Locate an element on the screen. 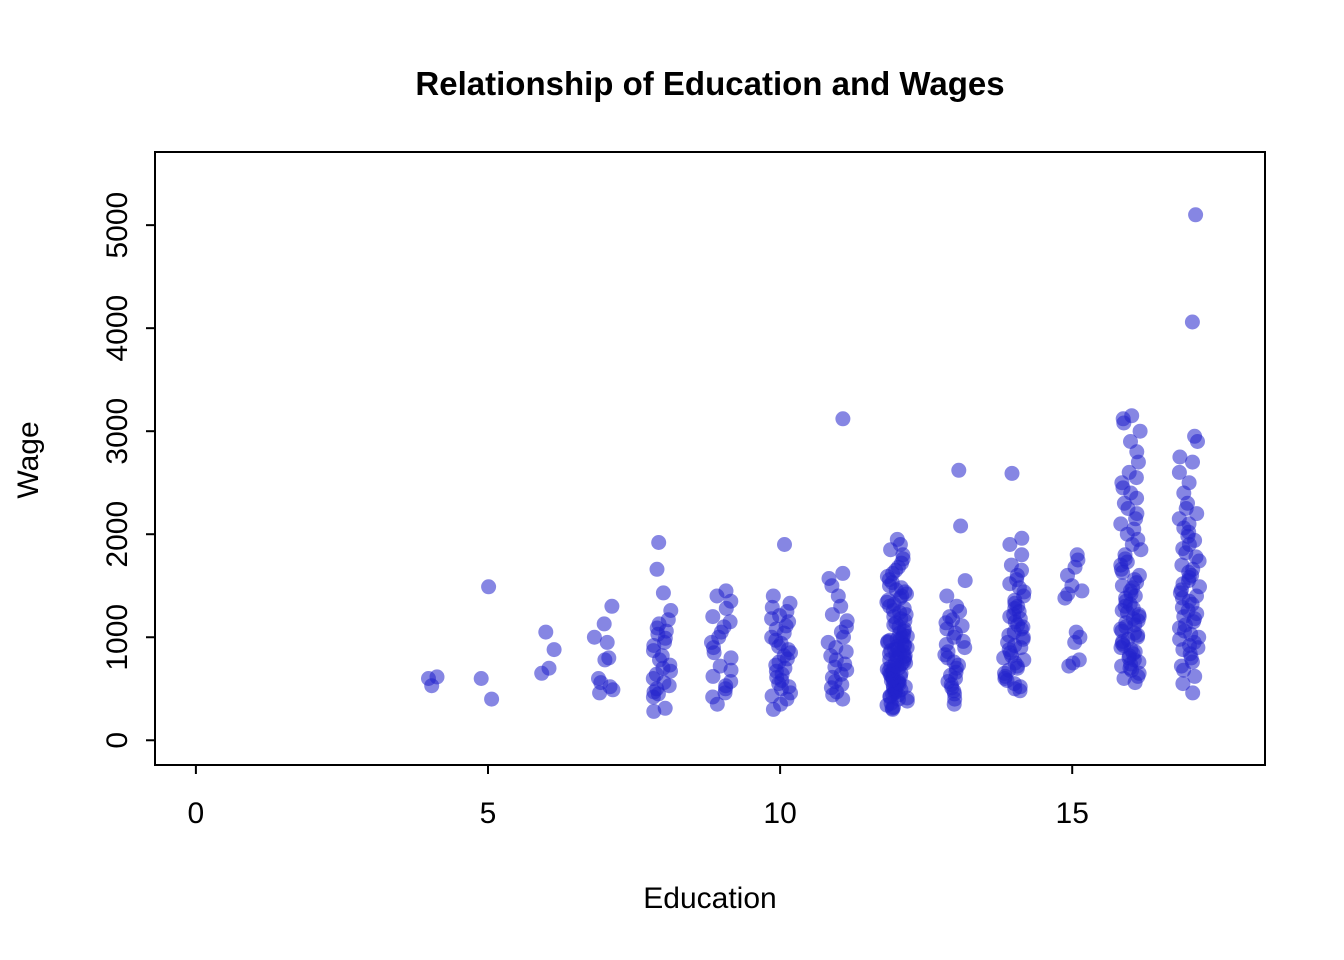 Image resolution: width=1344 pixels, height=960 pixels. x-tick-label: 10 is located at coordinates (779, 813).